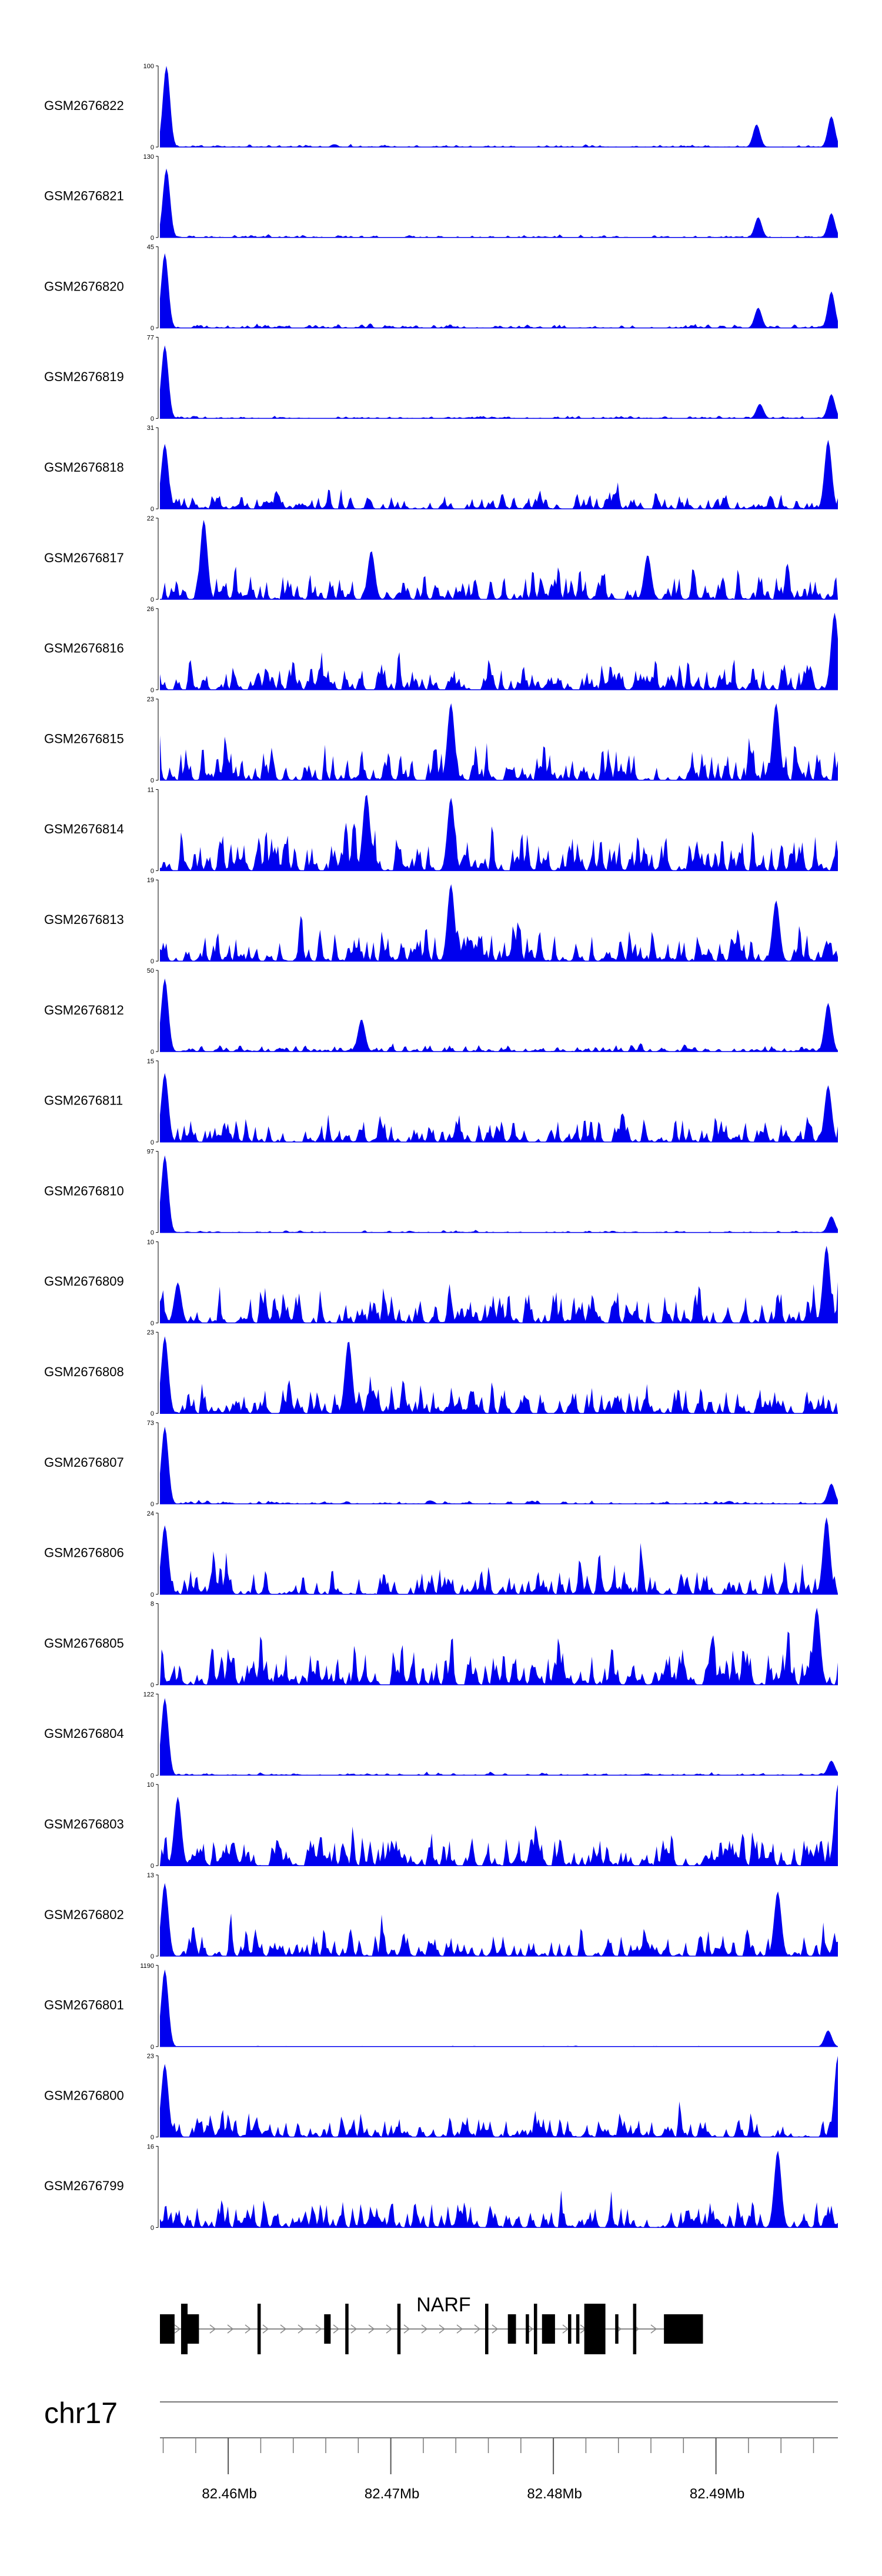 The width and height of the screenshot is (882, 2576). Describe the element at coordinates (229, 2494) in the screenshot. I see `tick-label: 82.46Mb` at that location.